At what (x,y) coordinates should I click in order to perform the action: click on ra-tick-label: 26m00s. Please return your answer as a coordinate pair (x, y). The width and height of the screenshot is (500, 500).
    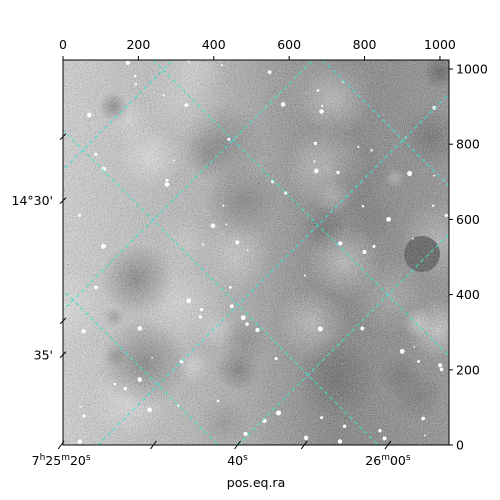
    Looking at the image, I should click on (388, 460).